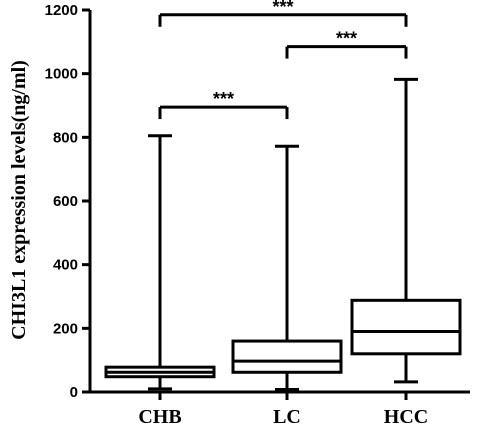  I want to click on y-tick-label: 600, so click(65, 201).